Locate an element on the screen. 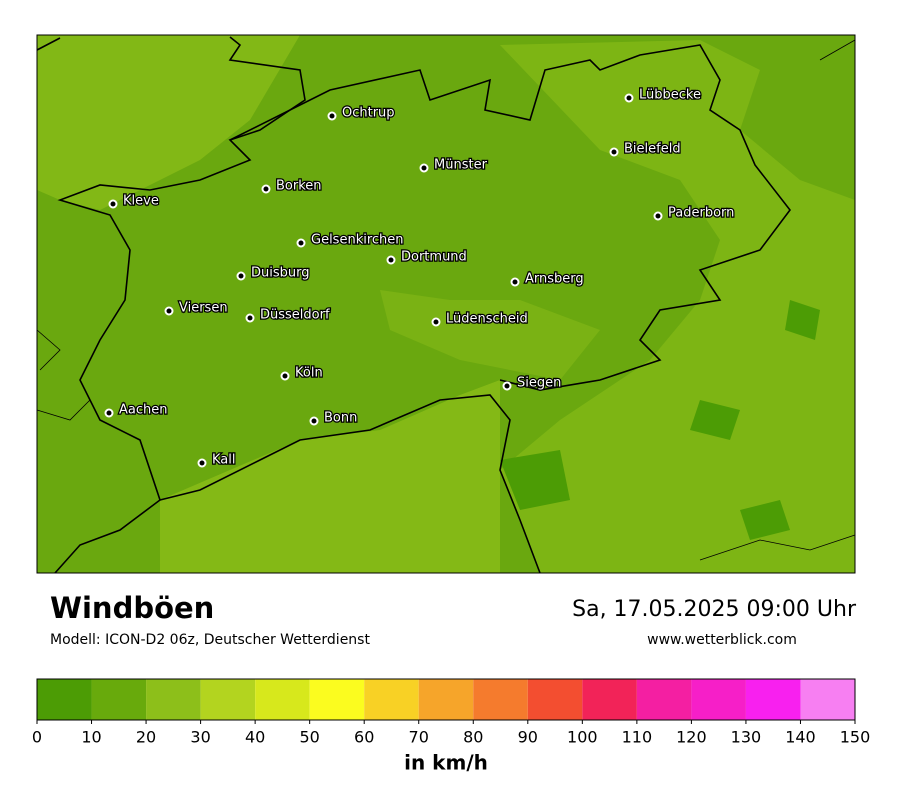  city-label: Bonn is located at coordinates (340, 418).